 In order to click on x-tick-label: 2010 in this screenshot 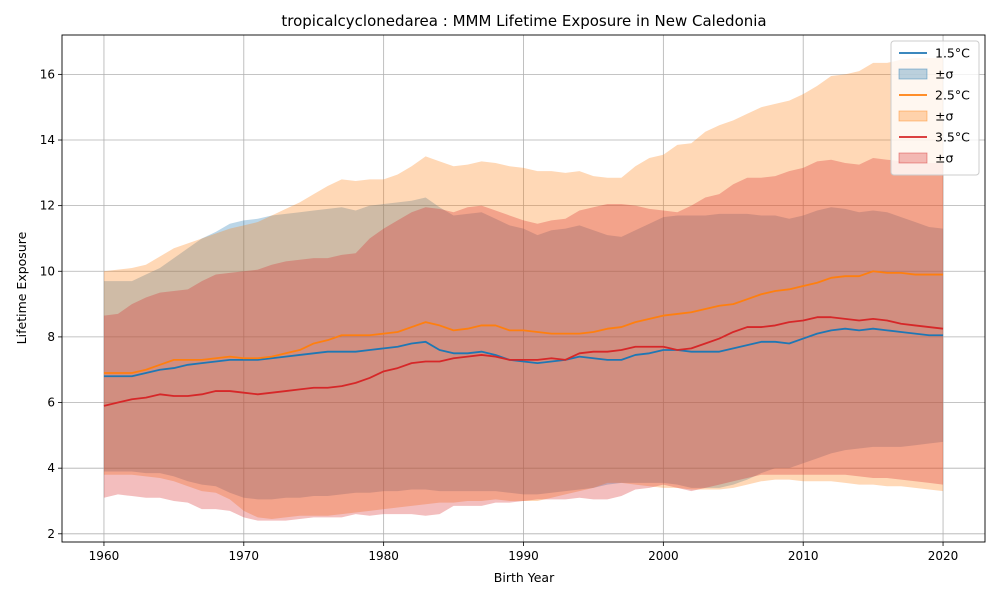, I will do `click(803, 556)`.